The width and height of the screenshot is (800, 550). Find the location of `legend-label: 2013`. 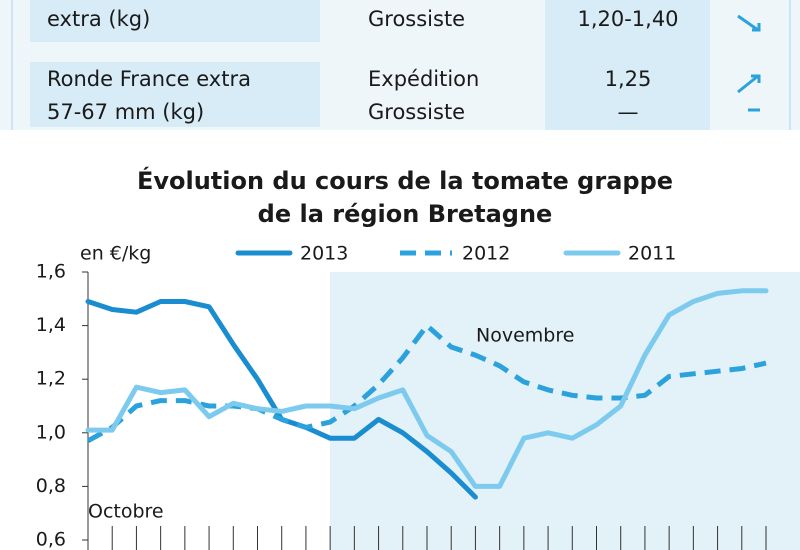

legend-label: 2013 is located at coordinates (324, 254).